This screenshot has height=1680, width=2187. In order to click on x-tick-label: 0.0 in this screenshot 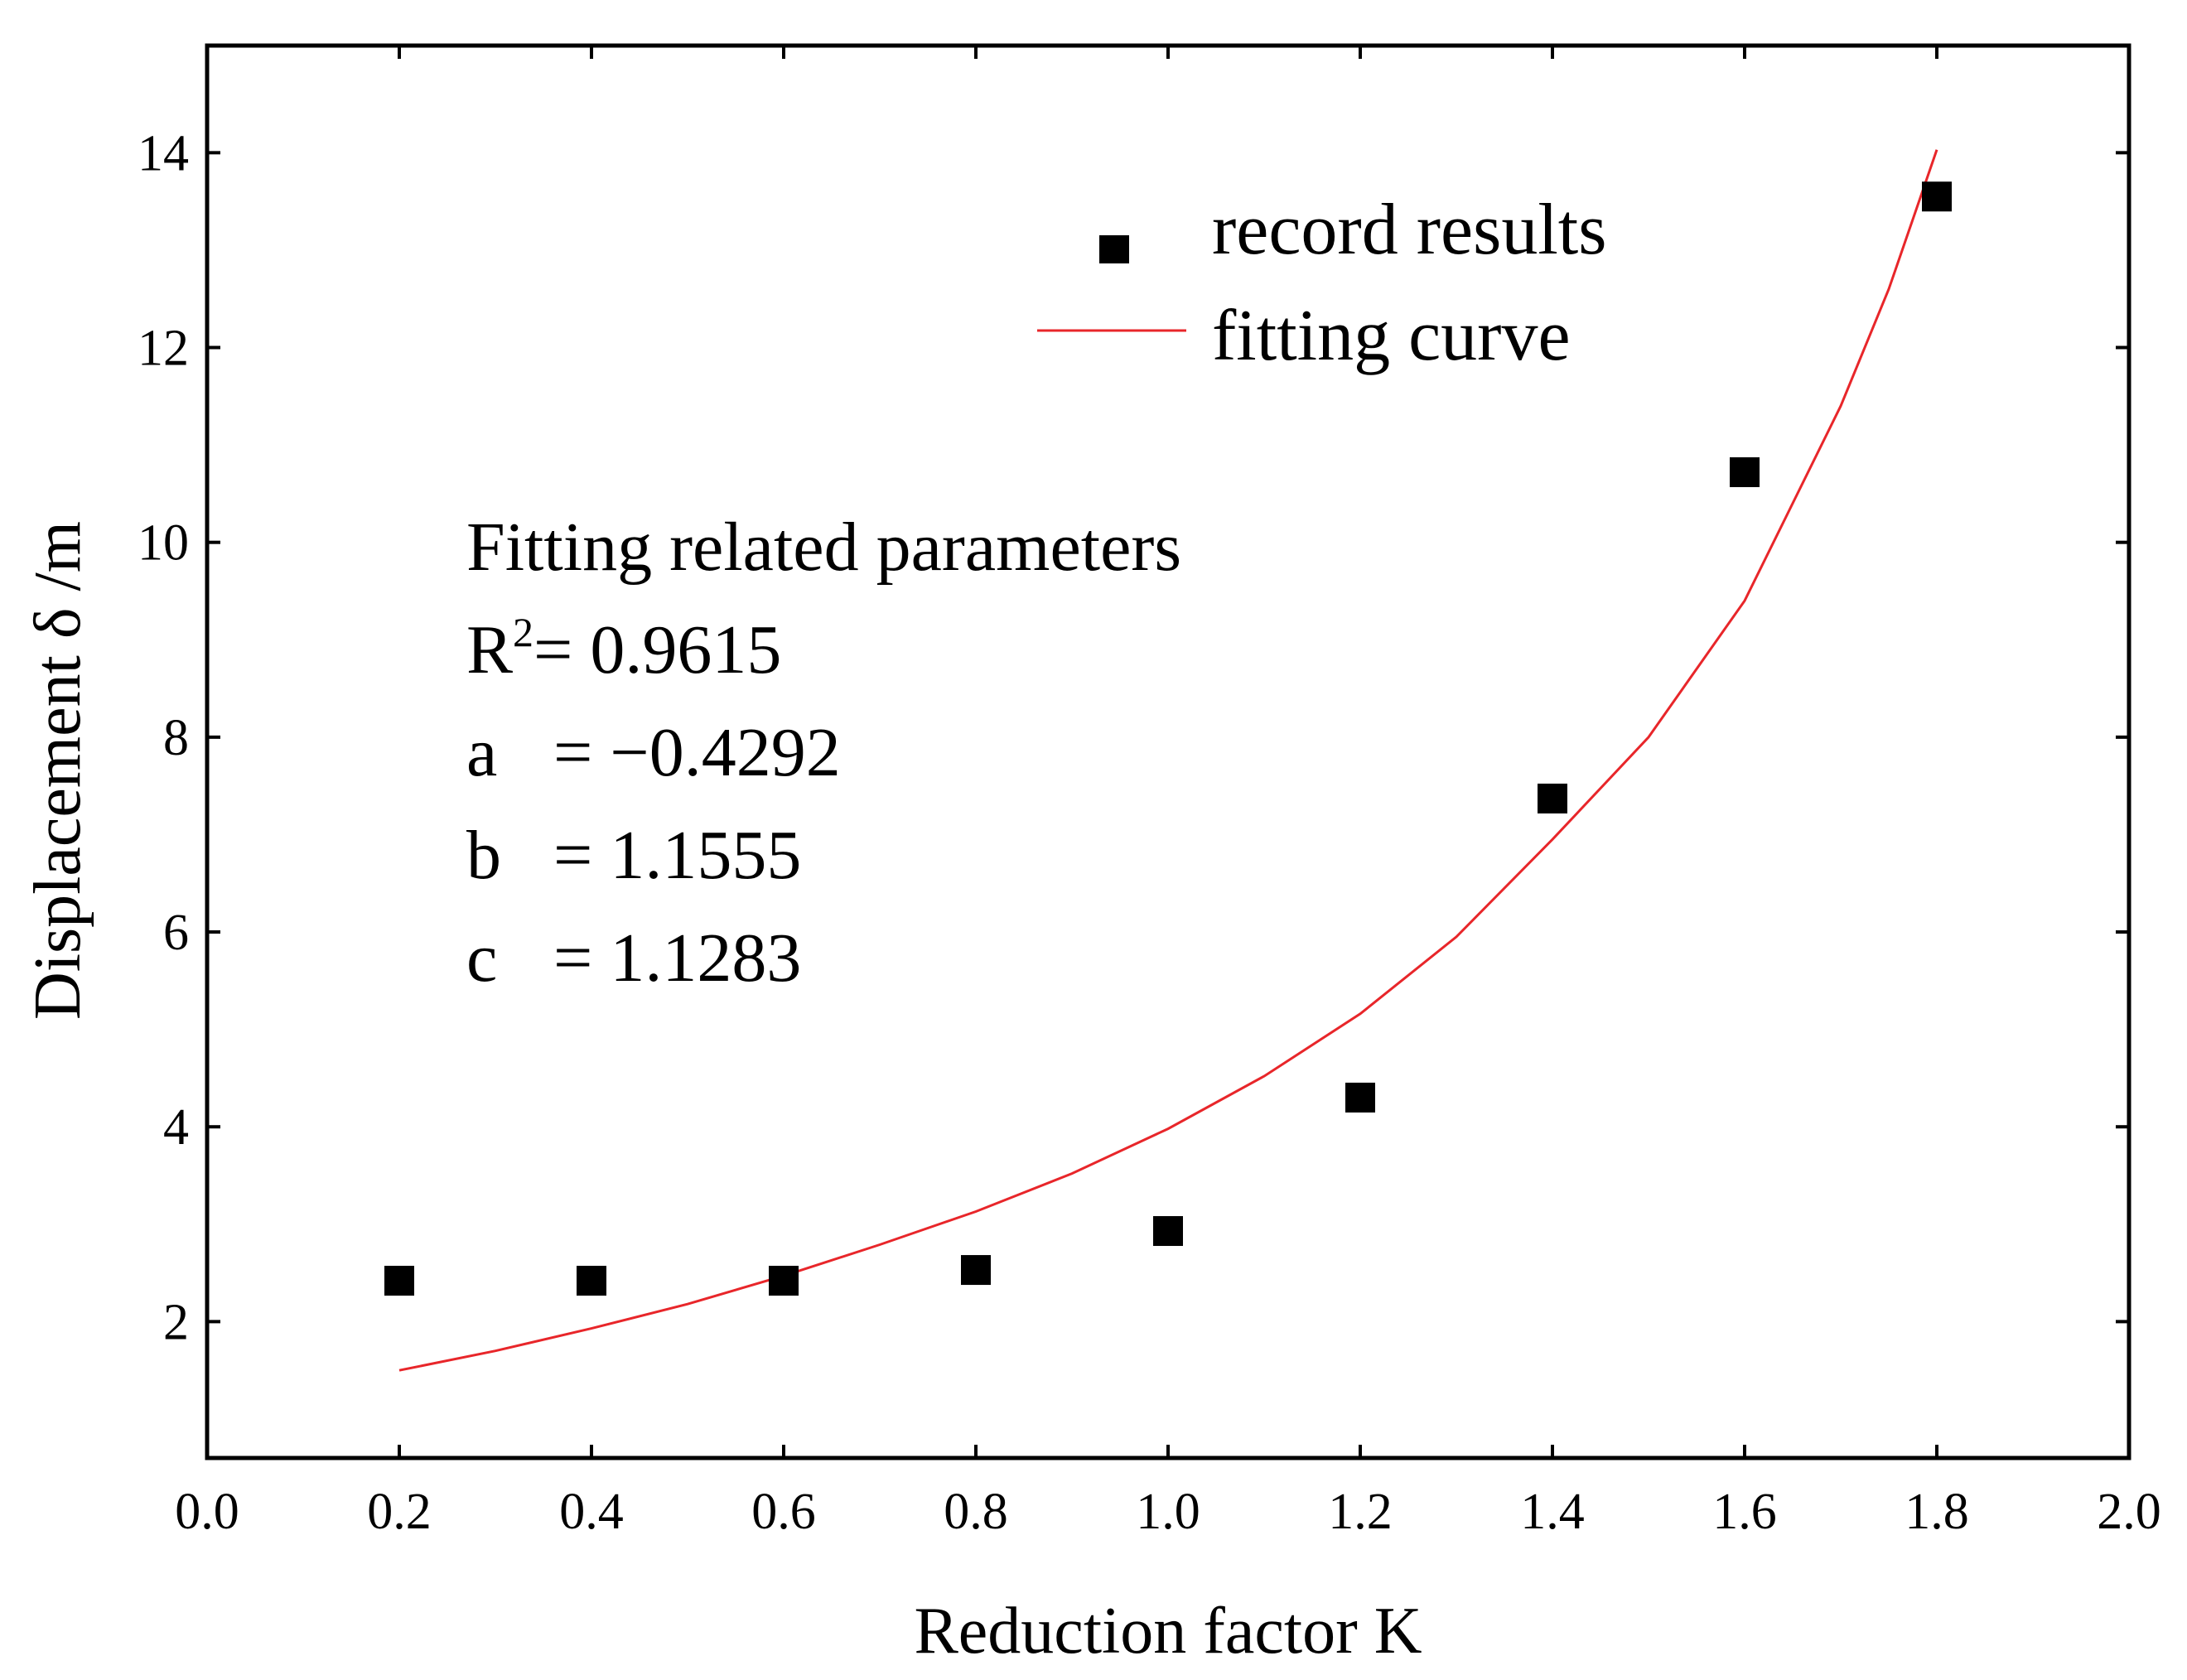, I will do `click(207, 1512)`.